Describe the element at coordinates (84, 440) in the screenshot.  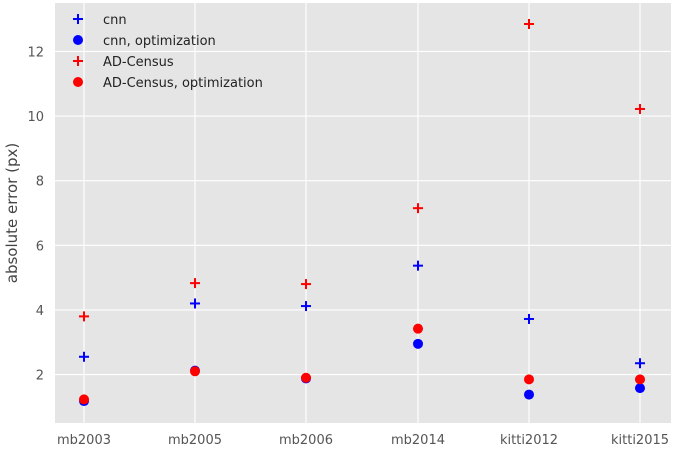
I see `x-tick-label: mb2003` at that location.